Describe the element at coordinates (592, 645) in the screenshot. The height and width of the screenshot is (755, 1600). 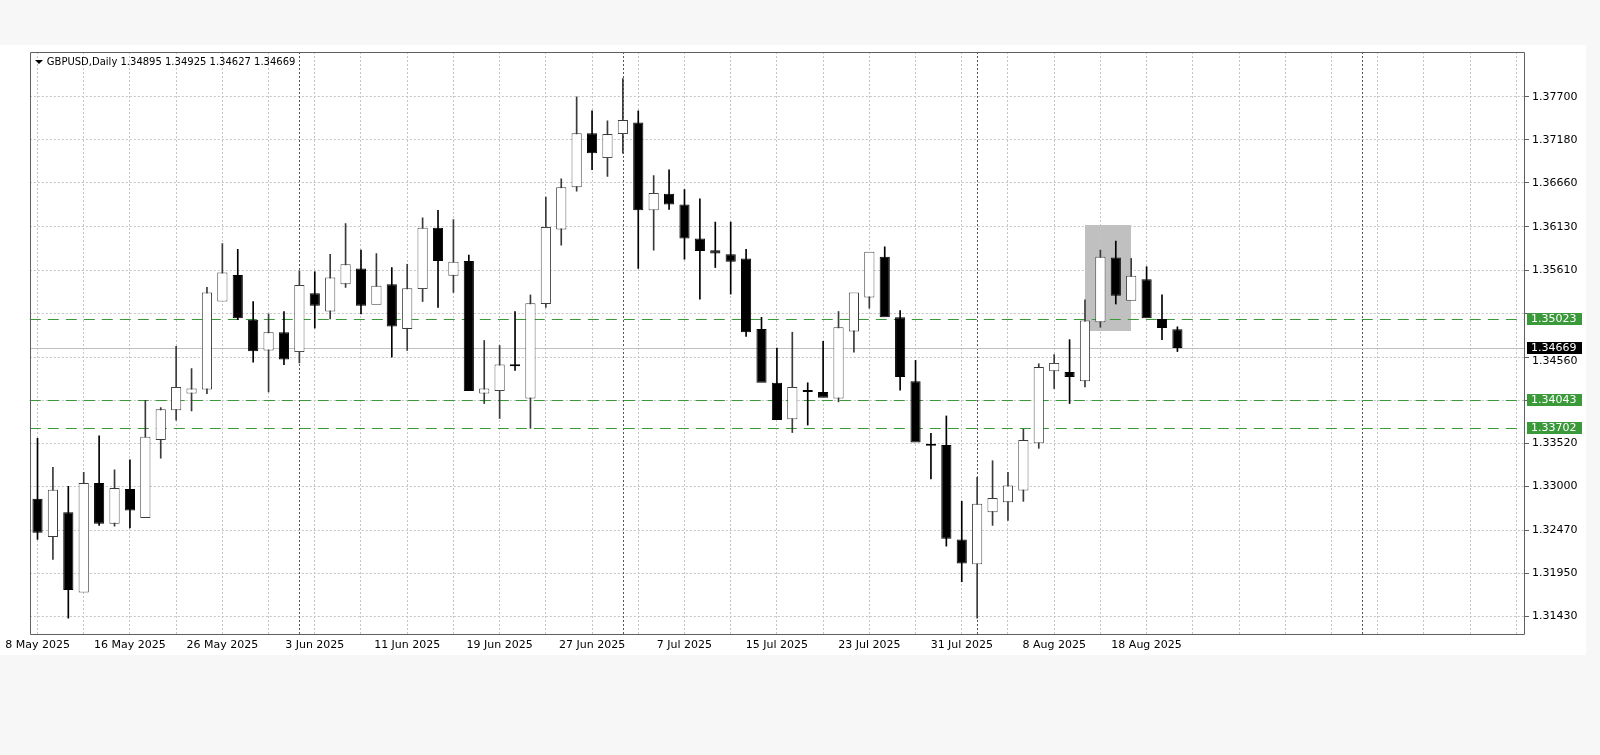
I see `x-tick-label: 27 Jun 2025` at that location.